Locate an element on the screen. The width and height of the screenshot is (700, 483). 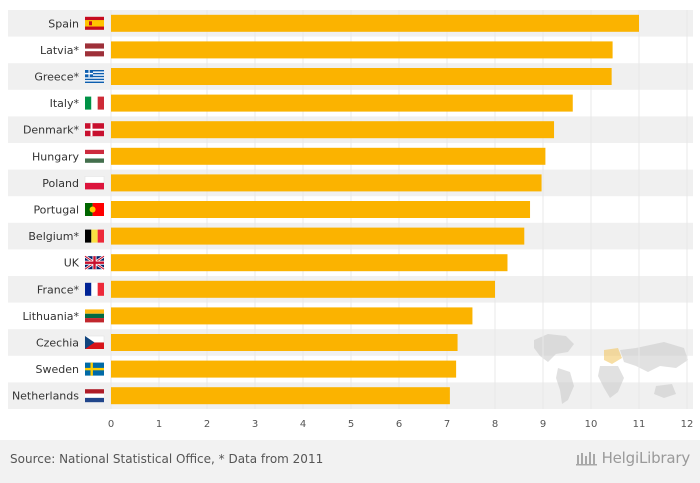
x-tick-label: 12 is located at coordinates (687, 424).